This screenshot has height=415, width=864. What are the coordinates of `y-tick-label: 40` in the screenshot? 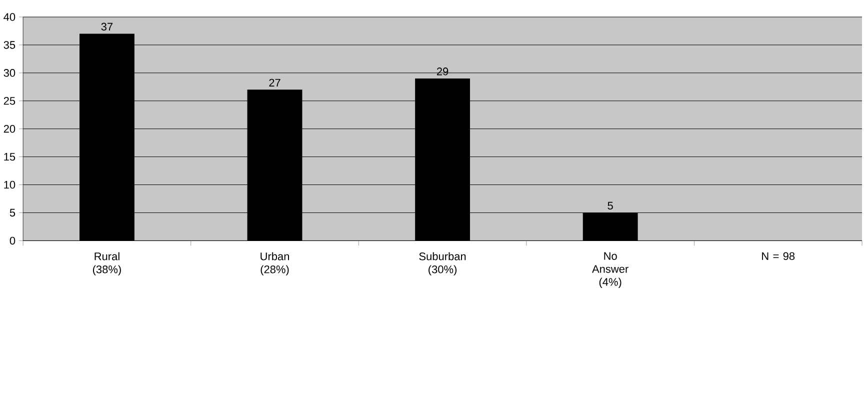 It's located at (10, 16).